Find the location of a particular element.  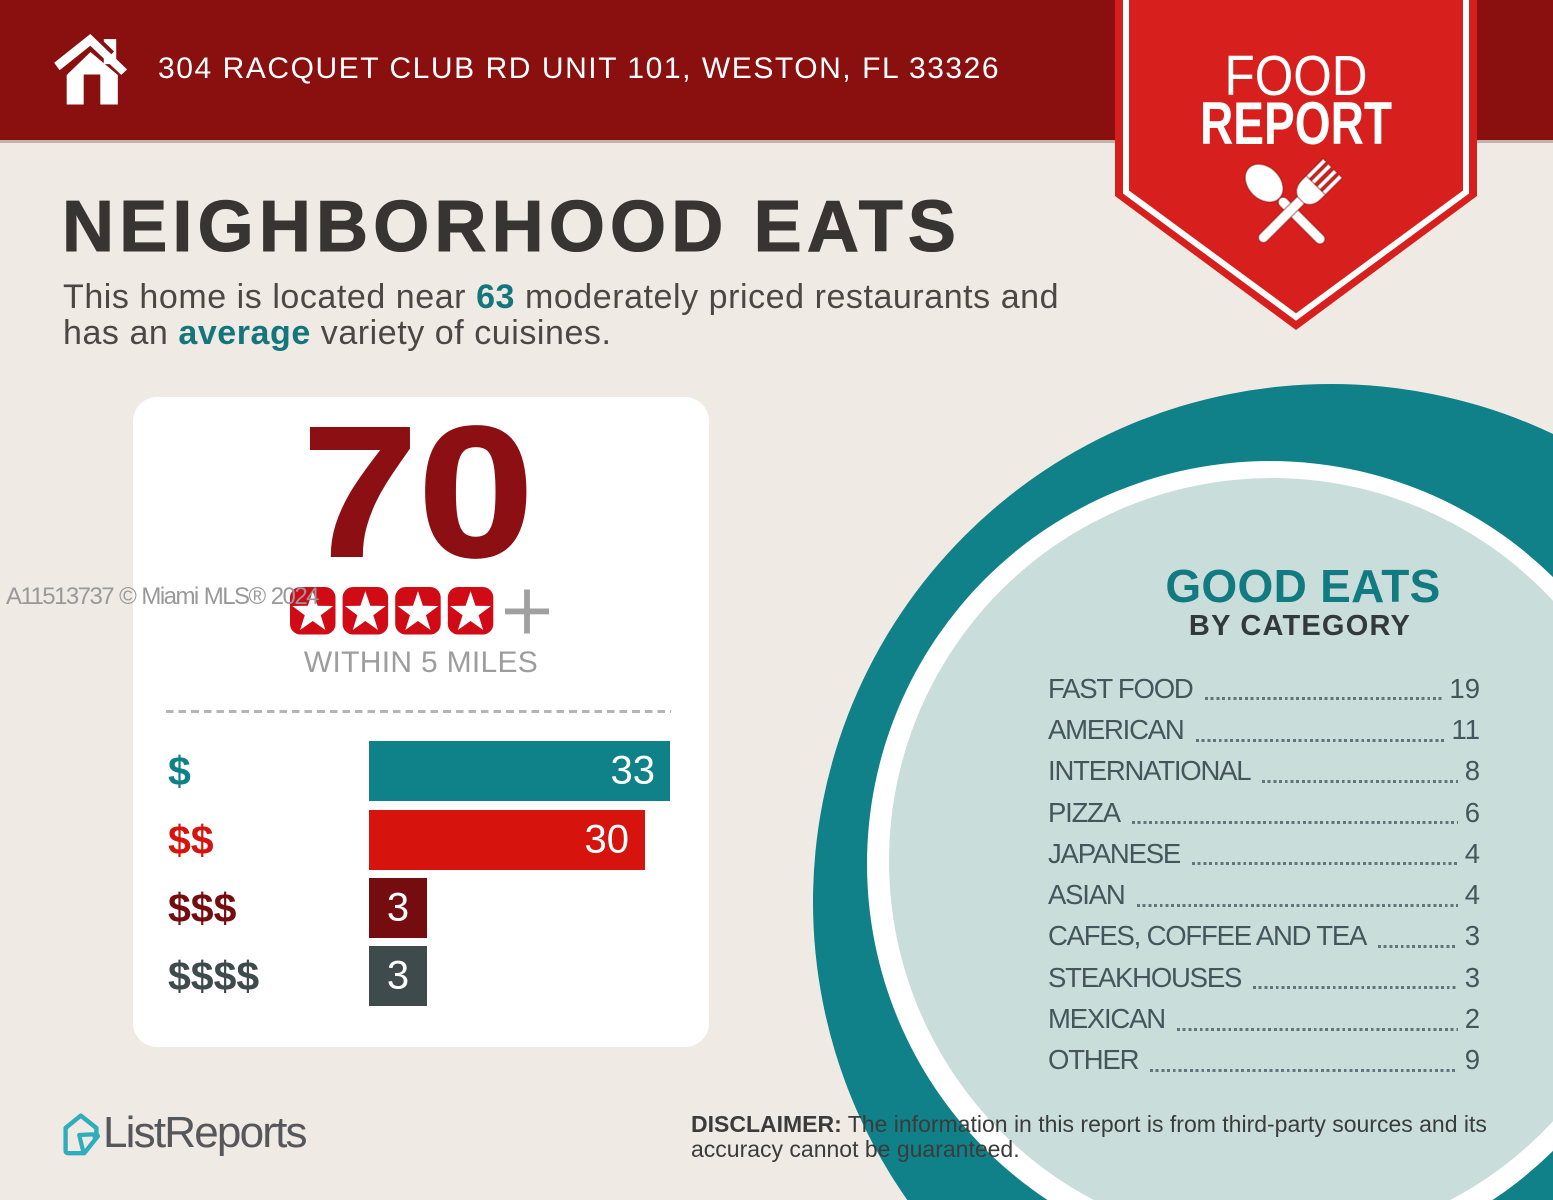

svg-text: REPORT is located at coordinates (1296, 123).